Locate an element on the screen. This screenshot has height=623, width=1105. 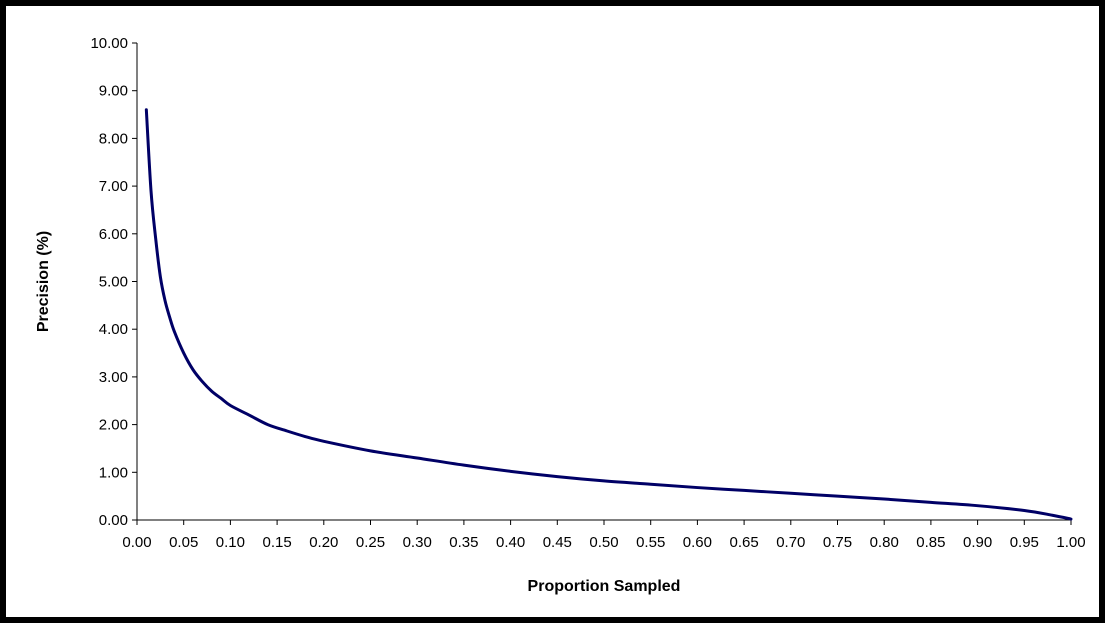
x-tick-label: 0.25 is located at coordinates (370, 542).